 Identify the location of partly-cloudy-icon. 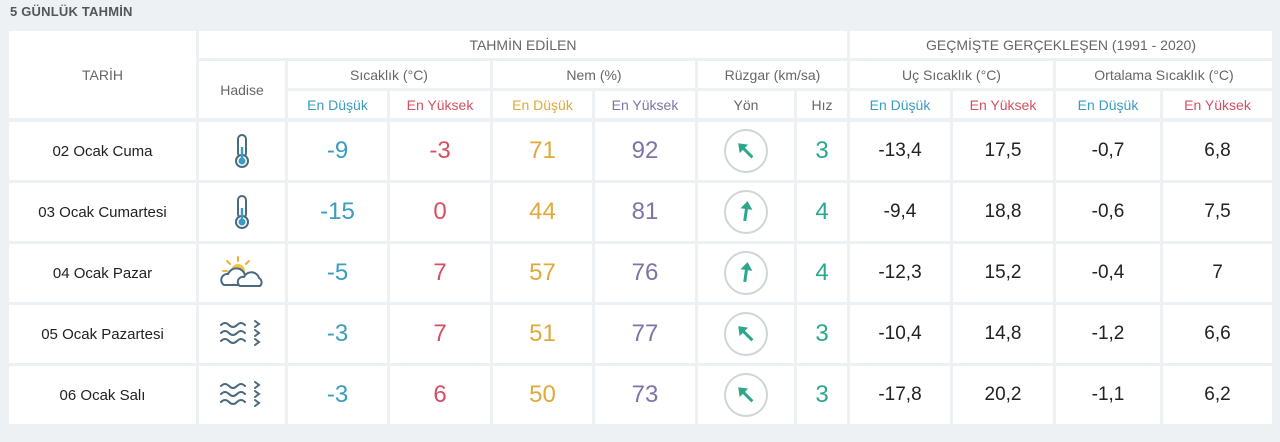
(242, 273).